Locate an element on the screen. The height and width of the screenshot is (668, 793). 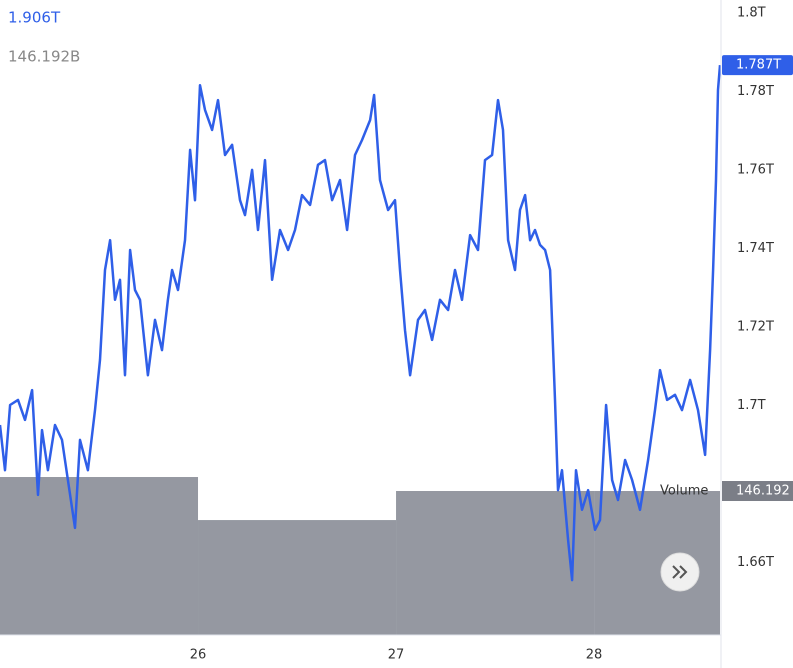
y-tick-label: 1.78T is located at coordinates (755, 91).